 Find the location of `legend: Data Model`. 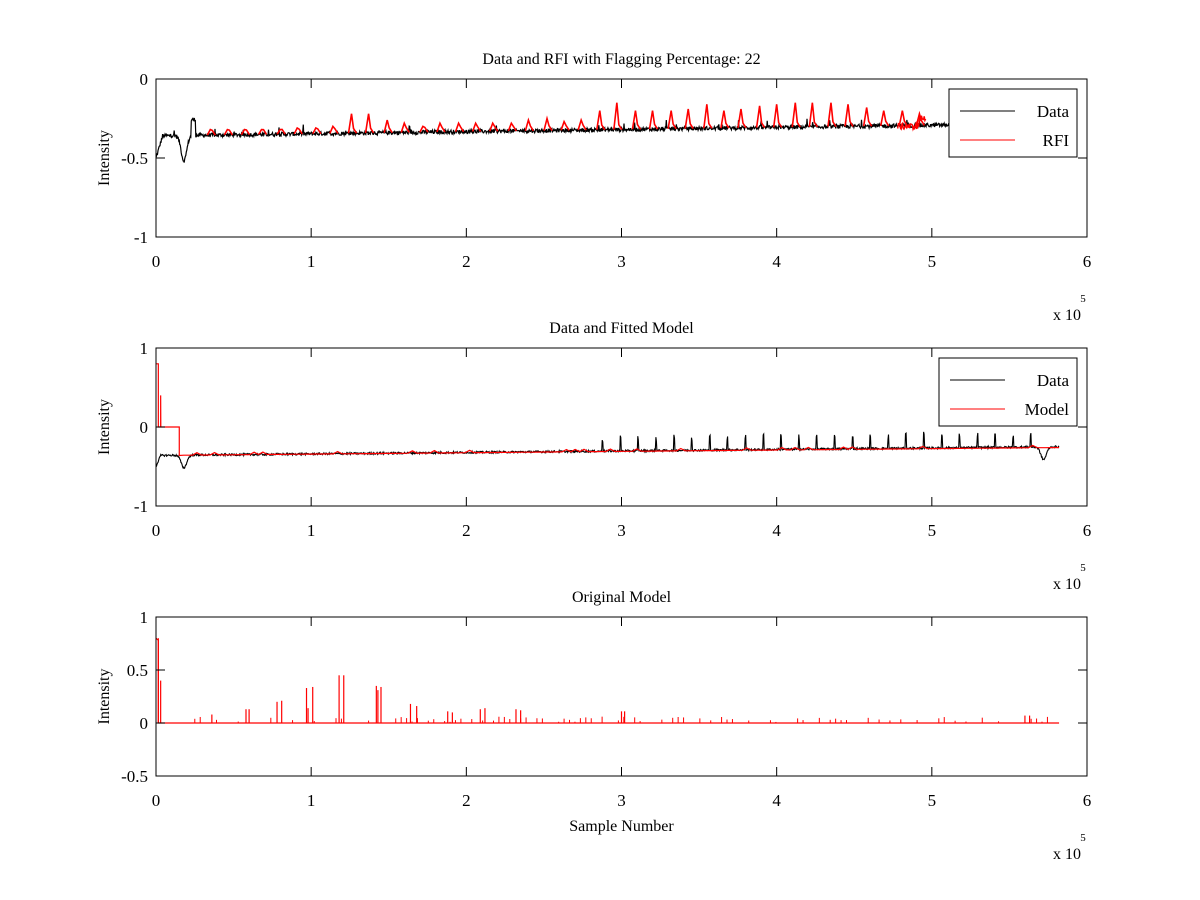

legend: Data Model is located at coordinates (1008, 392).